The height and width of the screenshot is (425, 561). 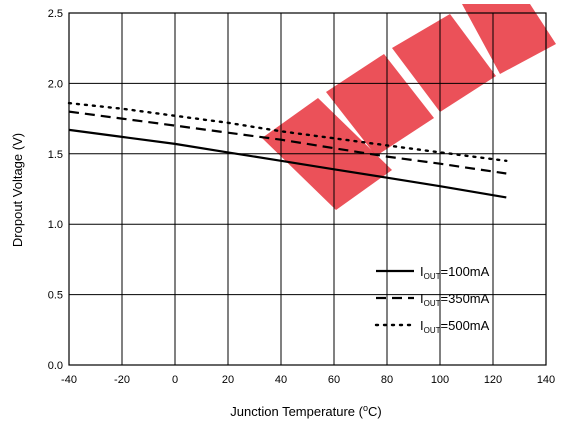 What do you see at coordinates (55, 366) in the screenshot?
I see `y-tick-label: 0.0` at bounding box center [55, 366].